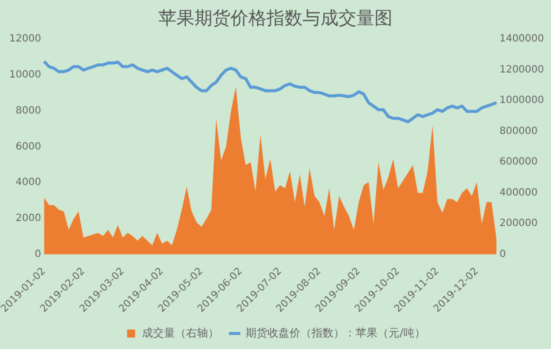 The width and height of the screenshot is (551, 349). Describe the element at coordinates (25, 39) in the screenshot. I see `y-tick-label: 12000` at that location.